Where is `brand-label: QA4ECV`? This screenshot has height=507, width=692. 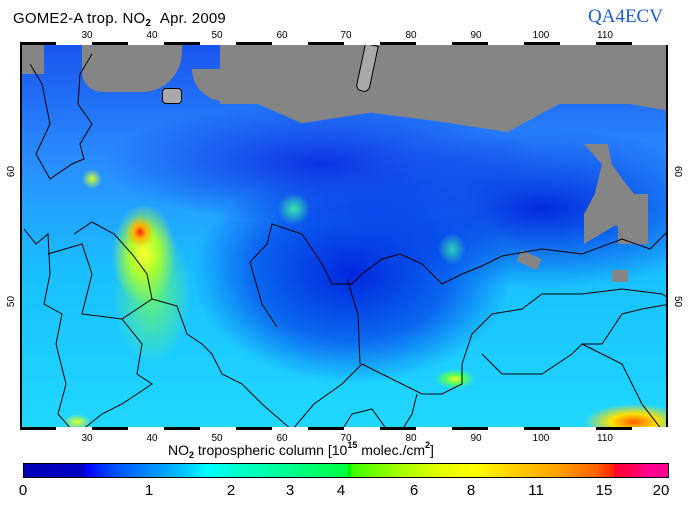
brand-label: QA4ECV is located at coordinates (625, 16).